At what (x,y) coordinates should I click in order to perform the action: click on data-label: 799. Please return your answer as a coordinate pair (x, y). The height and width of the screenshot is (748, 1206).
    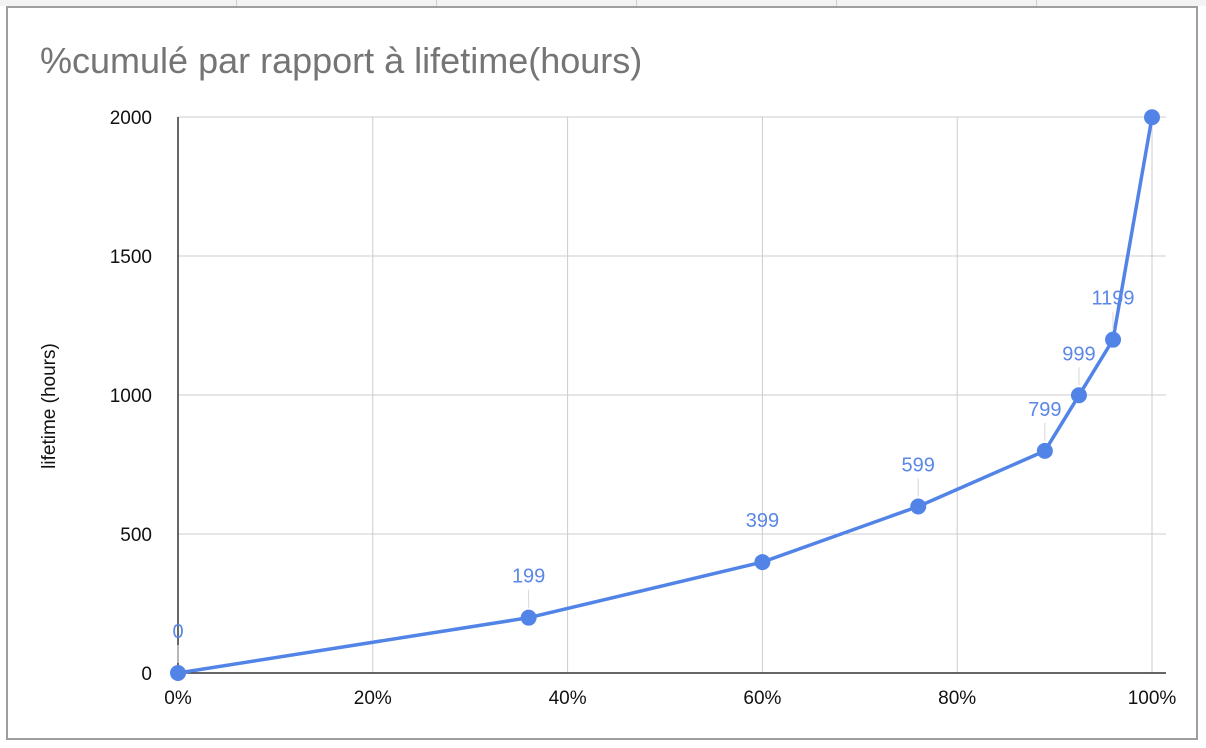
    Looking at the image, I should click on (1044, 410).